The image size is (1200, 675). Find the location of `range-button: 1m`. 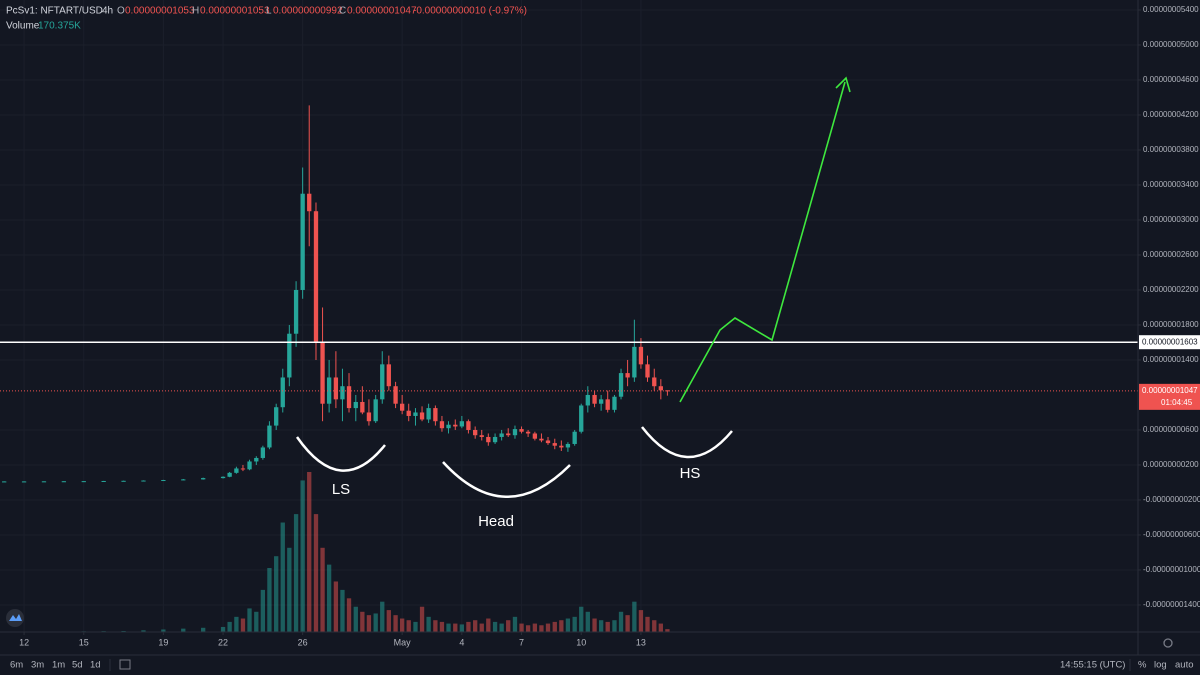

range-button: 1m is located at coordinates (58, 665).